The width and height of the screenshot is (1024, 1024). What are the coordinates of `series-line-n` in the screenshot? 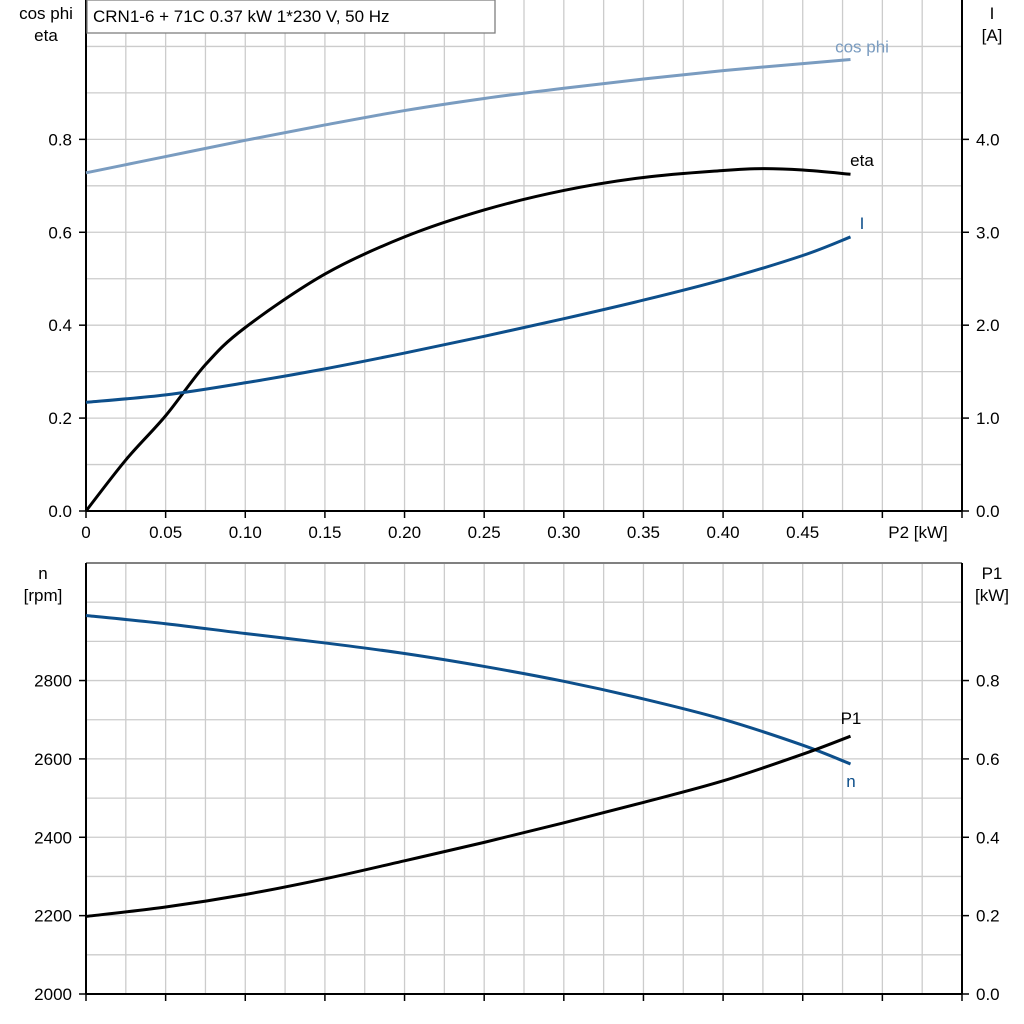 It's located at (468, 690).